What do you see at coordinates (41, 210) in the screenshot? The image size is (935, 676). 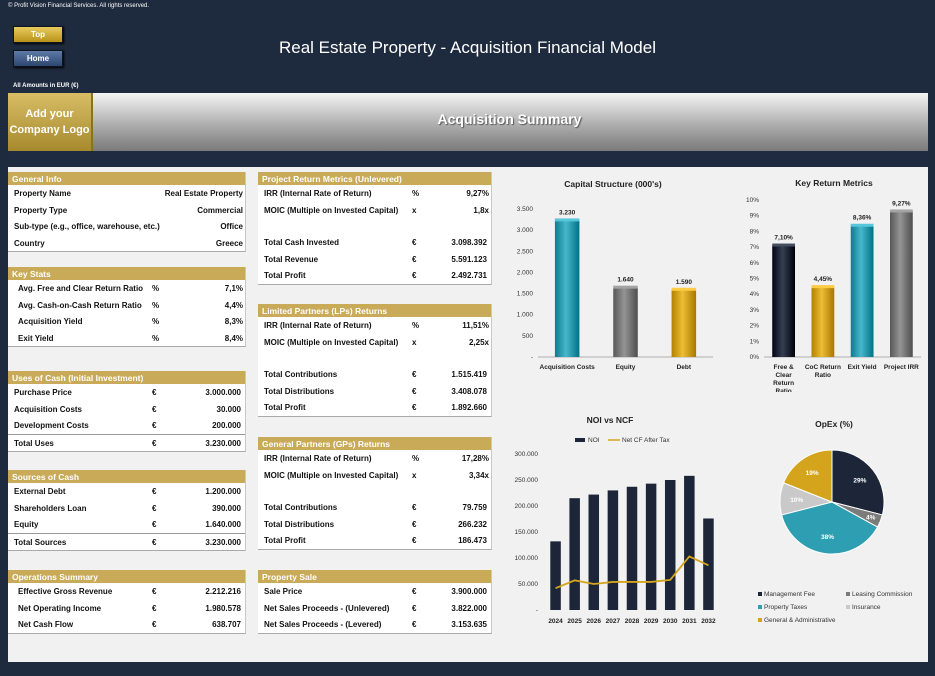 I see `row-label: Property Type` at bounding box center [41, 210].